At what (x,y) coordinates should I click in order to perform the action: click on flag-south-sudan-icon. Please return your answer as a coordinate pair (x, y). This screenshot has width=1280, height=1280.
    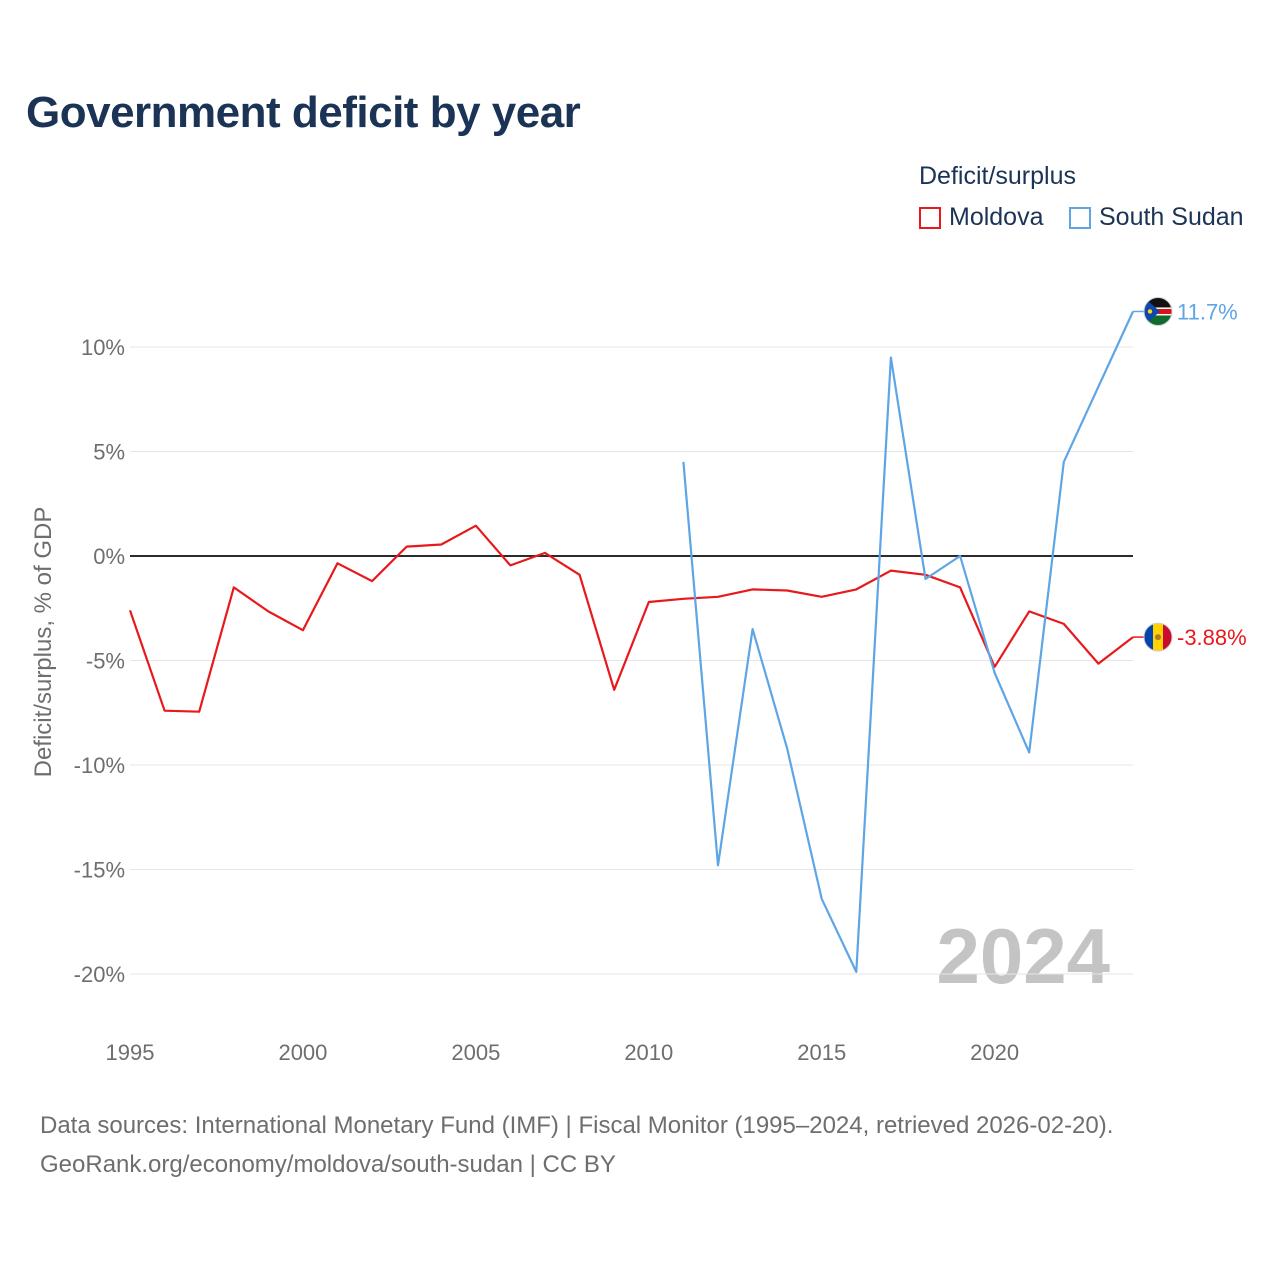
    Looking at the image, I should click on (1158, 311).